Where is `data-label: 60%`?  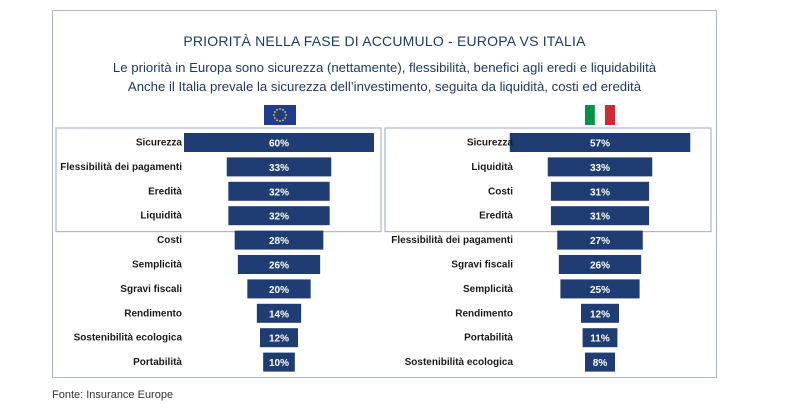 data-label: 60% is located at coordinates (279, 144).